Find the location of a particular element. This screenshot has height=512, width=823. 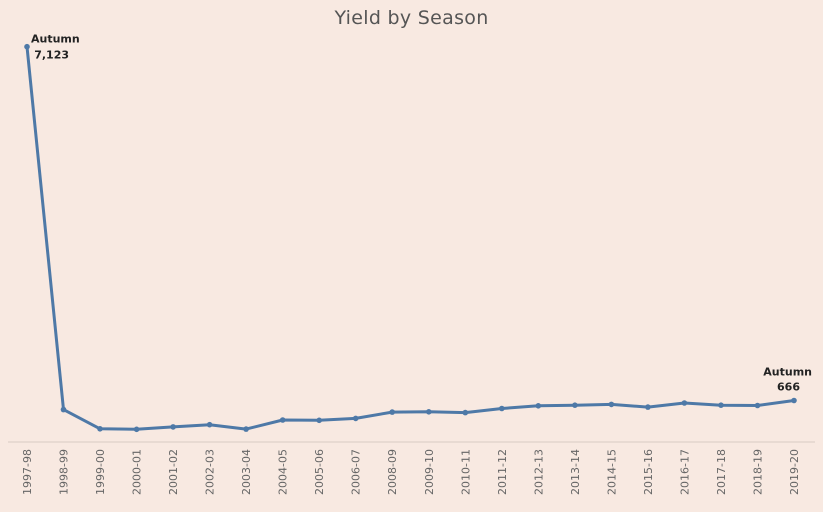

x-tick-label: 2017-18 is located at coordinates (721, 472).